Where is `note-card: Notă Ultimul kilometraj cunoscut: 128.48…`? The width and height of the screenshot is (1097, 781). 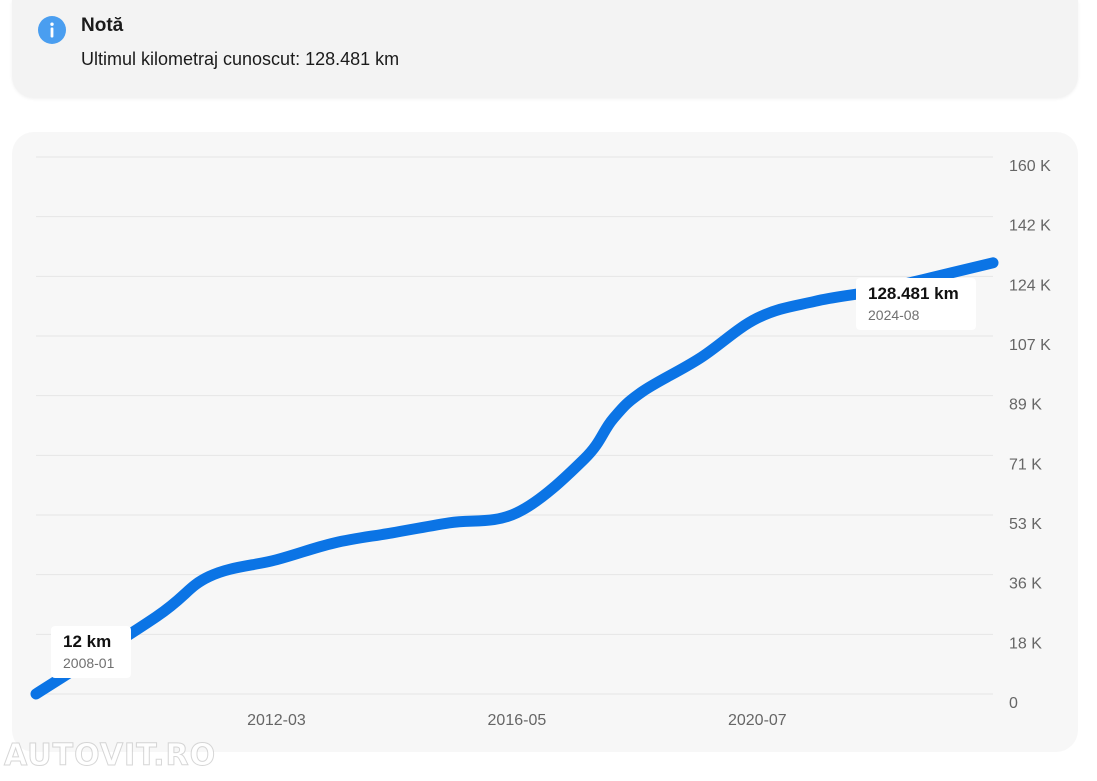 note-card: Notă Ultimul kilometraj cunoscut: 128.48… is located at coordinates (545, 49).